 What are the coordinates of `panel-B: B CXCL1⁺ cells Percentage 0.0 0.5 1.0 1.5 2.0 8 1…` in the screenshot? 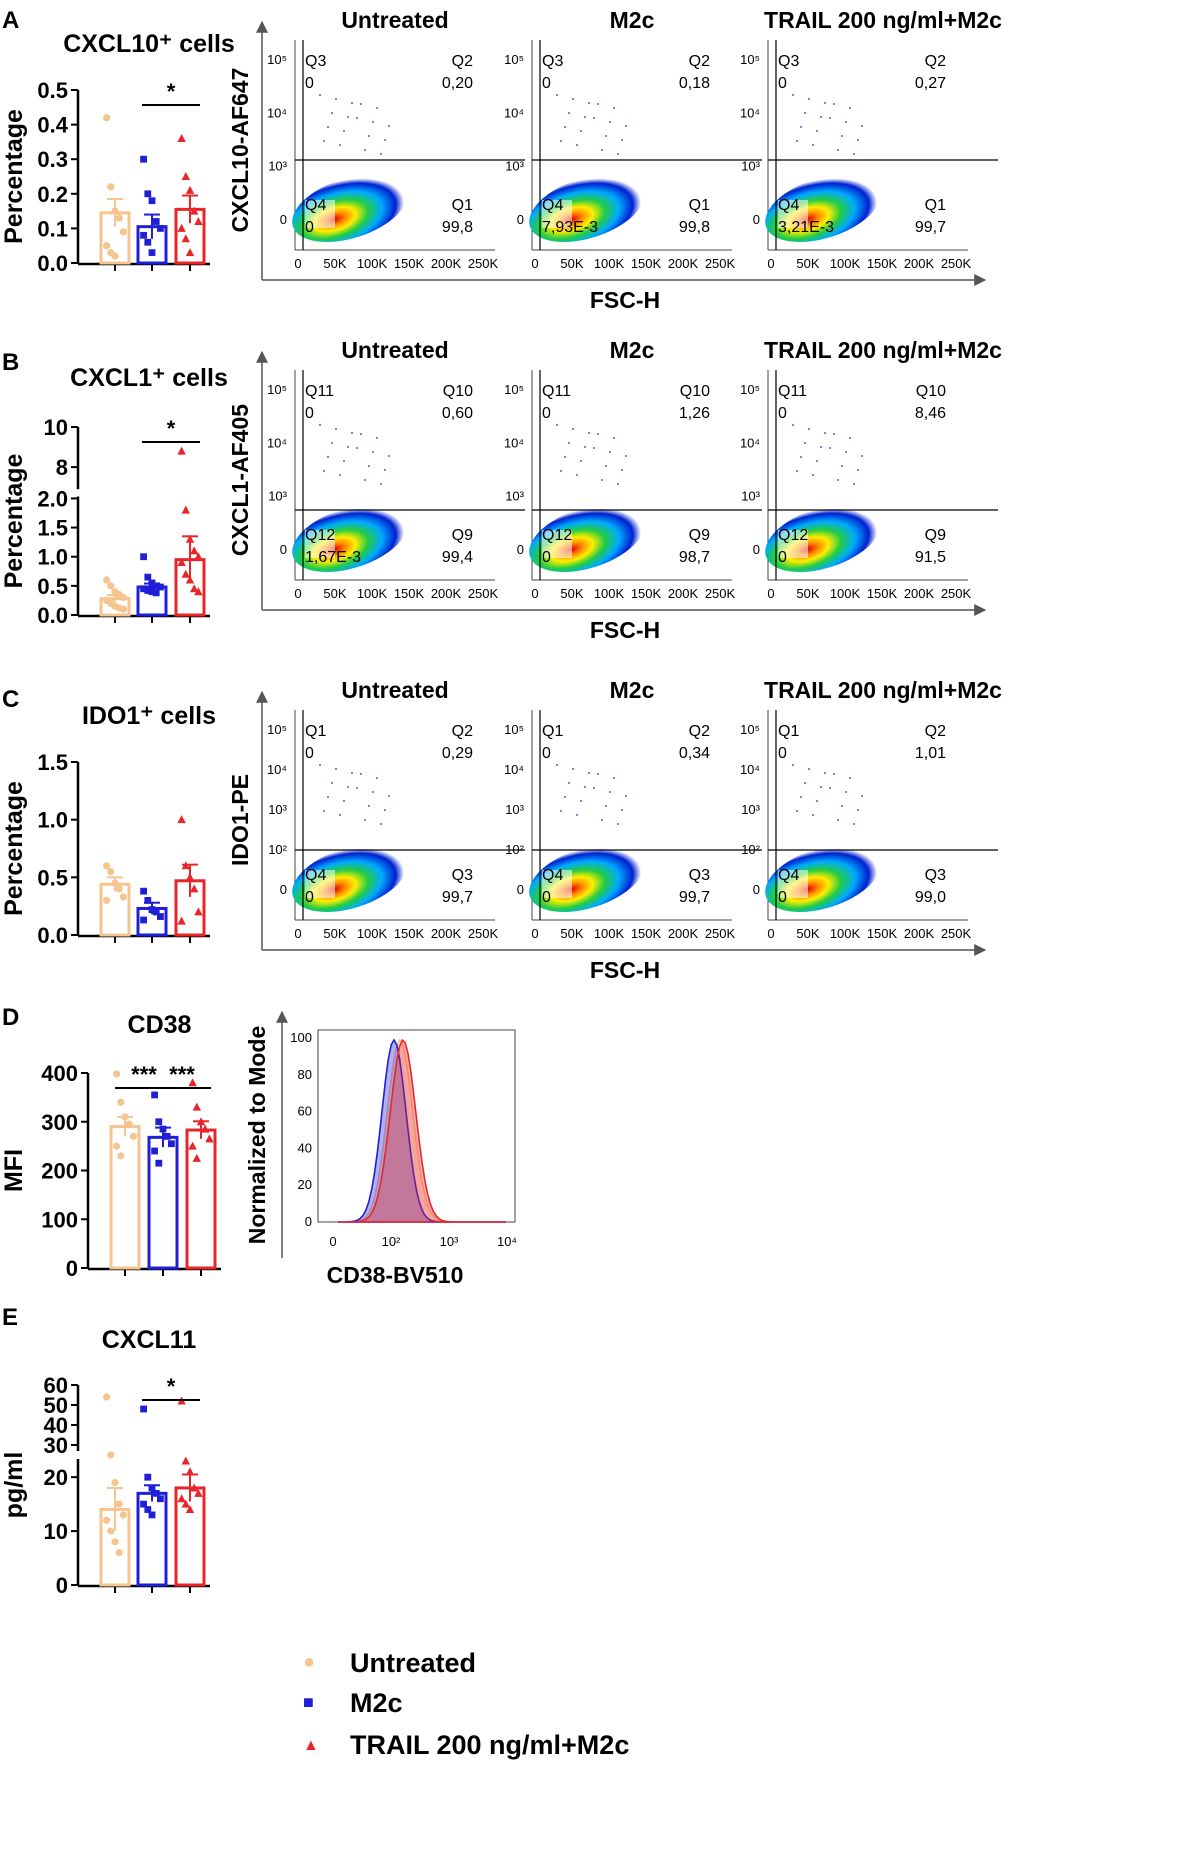 It's located at (501, 490).